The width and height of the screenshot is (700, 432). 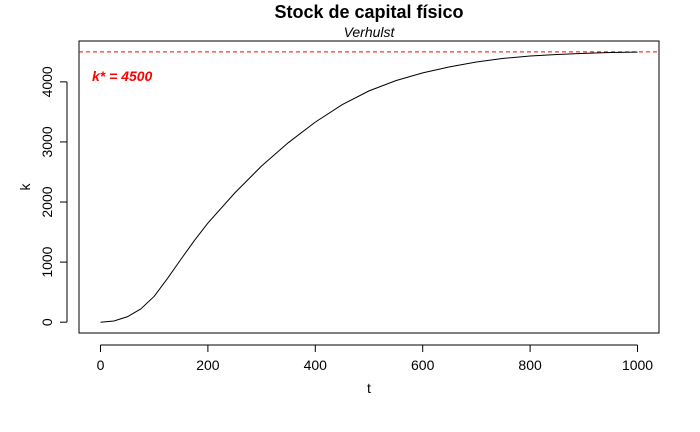 What do you see at coordinates (47, 322) in the screenshot?
I see `y-tick-label: 0` at bounding box center [47, 322].